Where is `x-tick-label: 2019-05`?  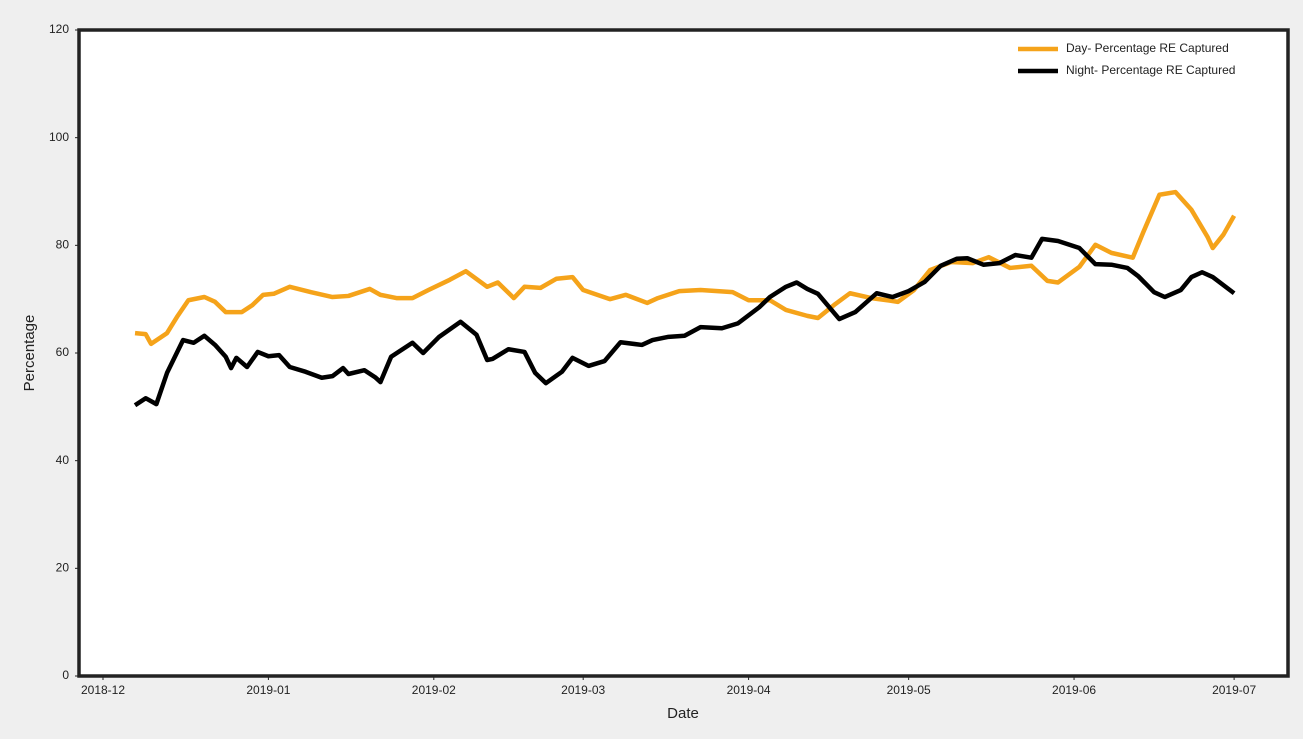 x-tick-label: 2019-05 is located at coordinates (909, 690).